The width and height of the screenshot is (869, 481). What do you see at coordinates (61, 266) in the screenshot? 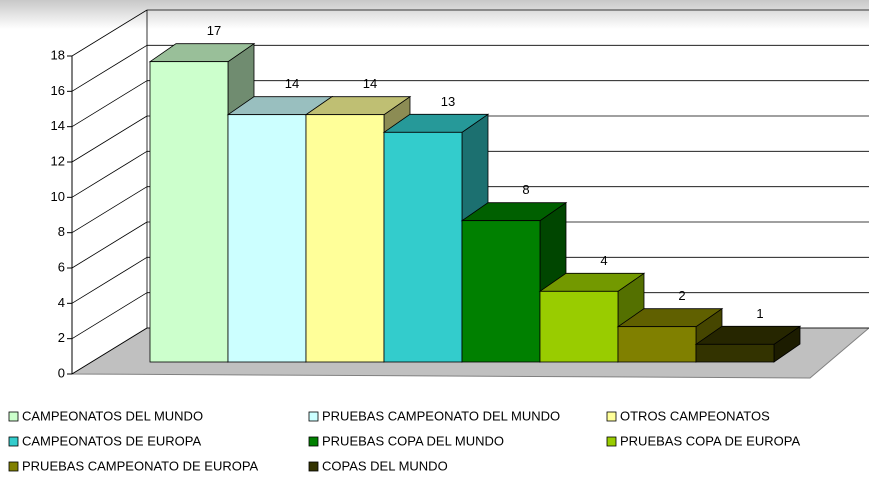
I see `y-tick-label: 6` at bounding box center [61, 266].